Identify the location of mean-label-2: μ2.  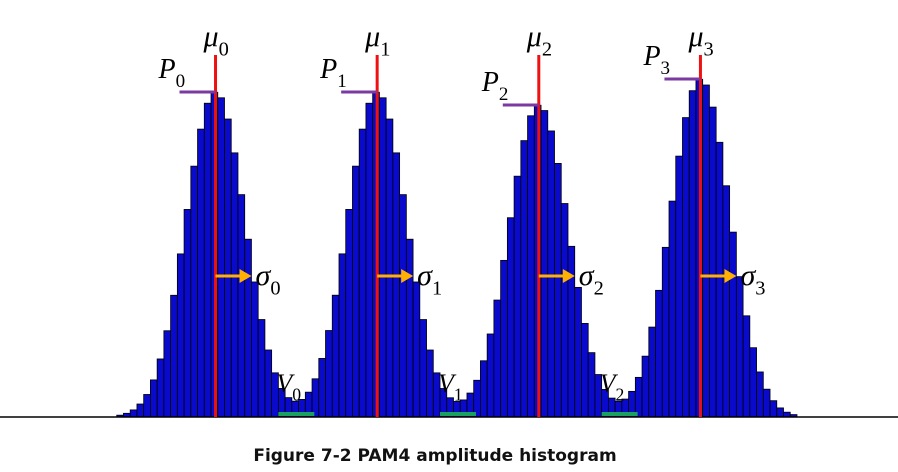
(539, 40).